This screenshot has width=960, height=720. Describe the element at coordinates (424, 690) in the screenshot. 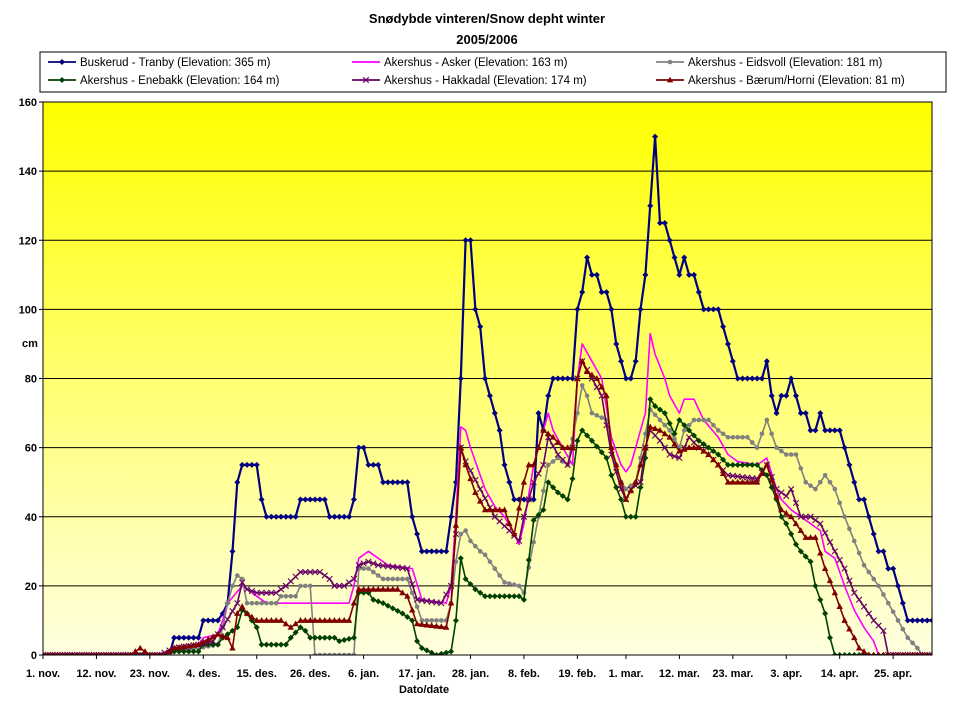

I see `x-axis-label: Dato/date` at that location.